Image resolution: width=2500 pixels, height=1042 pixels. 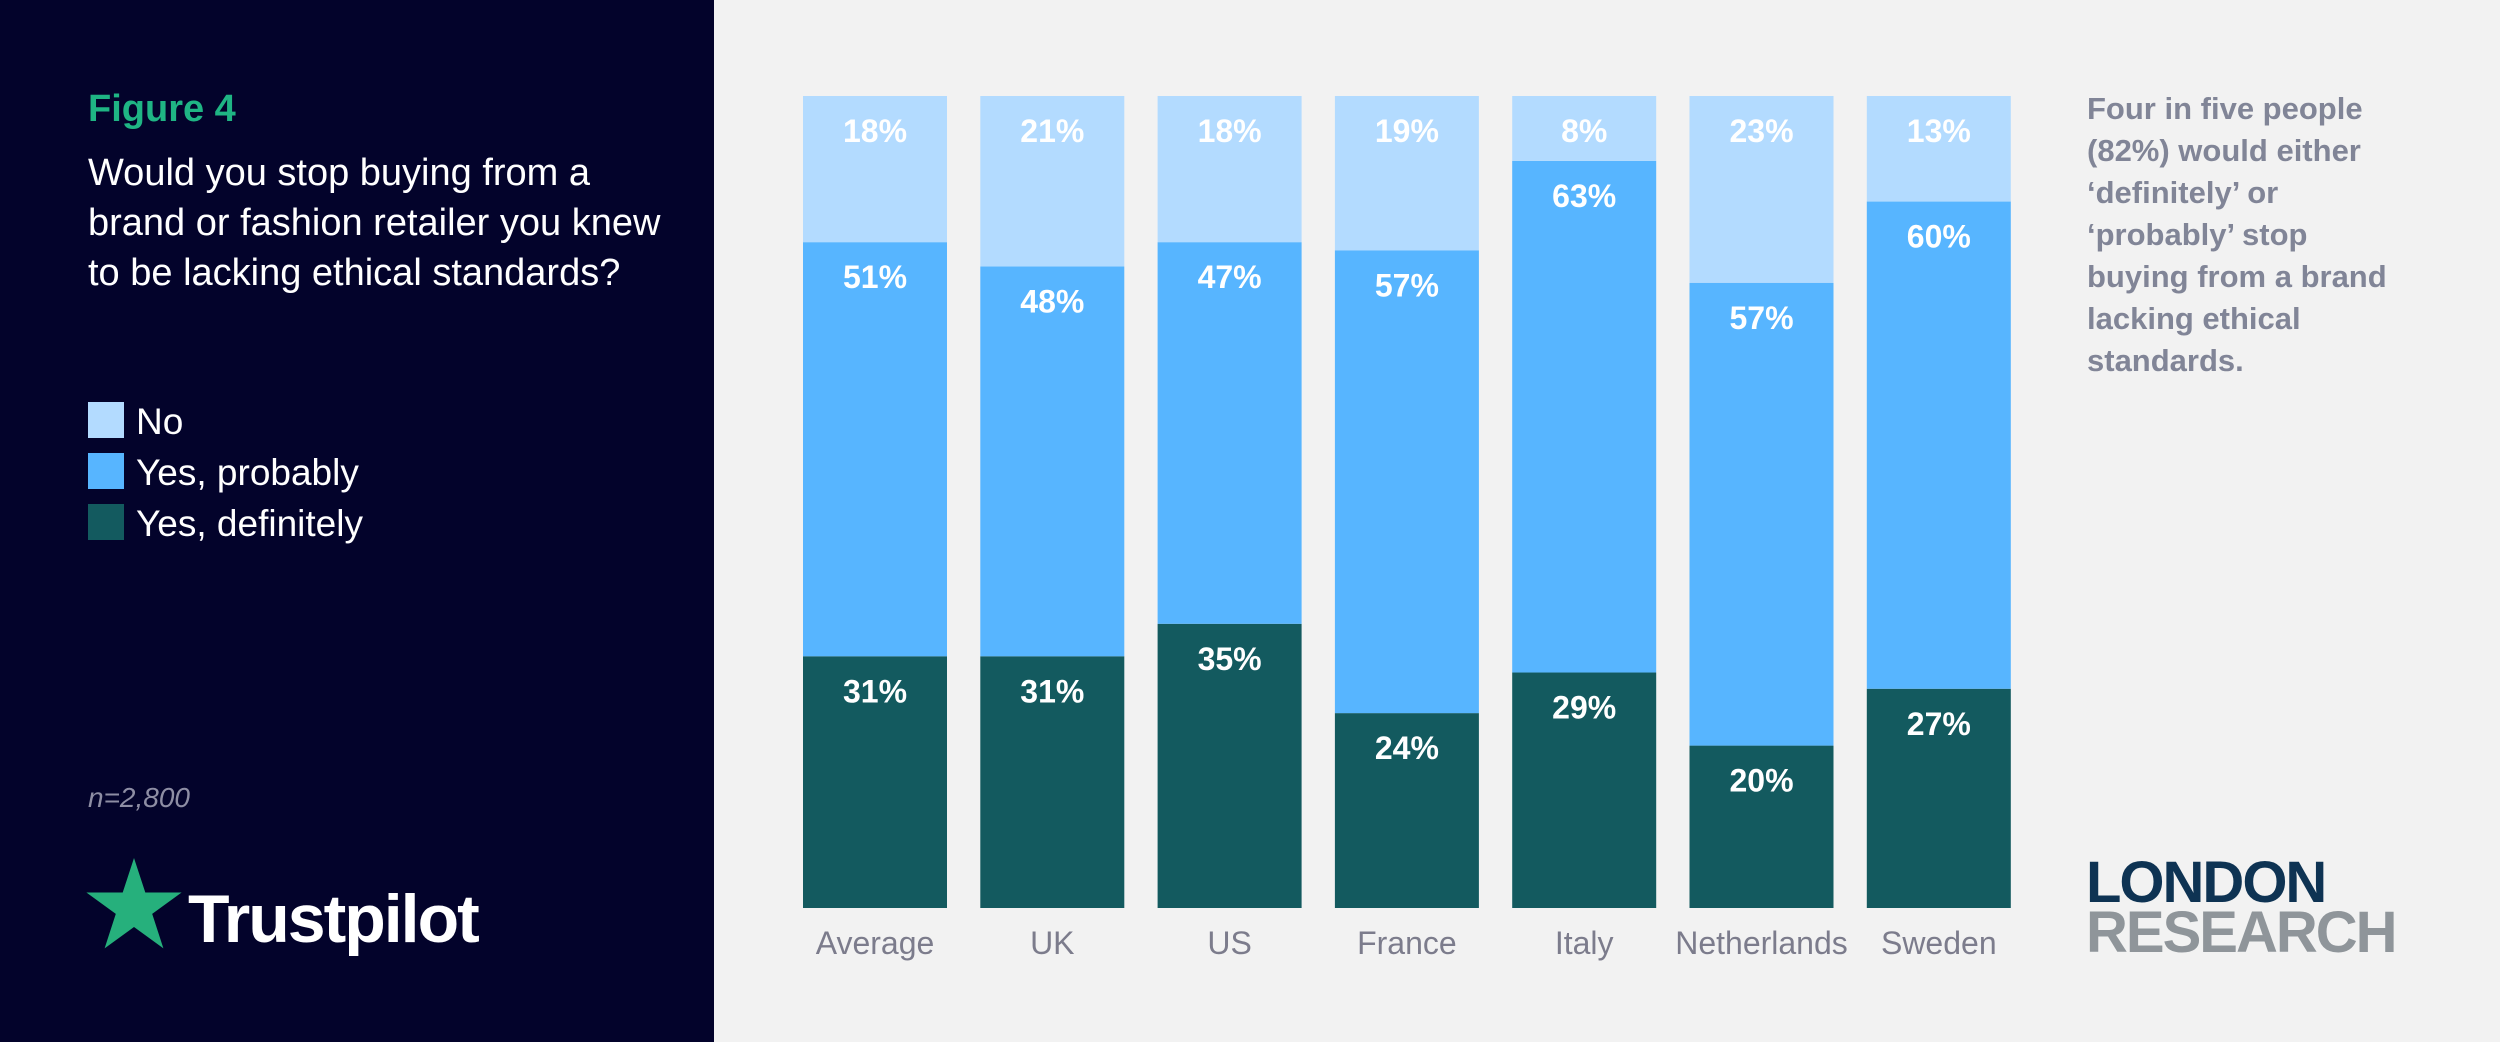 What do you see at coordinates (1406, 482) in the screenshot?
I see `bar-france-yes-probably` at bounding box center [1406, 482].